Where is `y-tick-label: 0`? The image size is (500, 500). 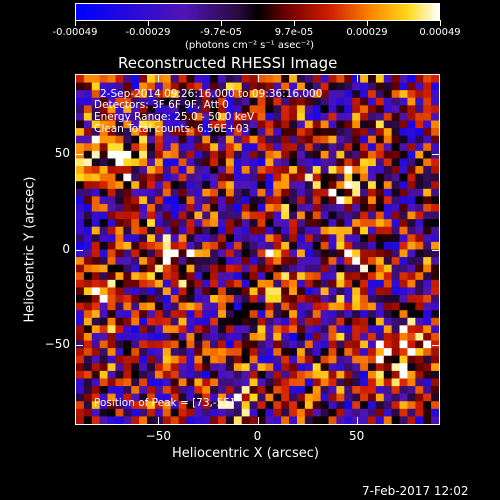 y-tick-label: 0 is located at coordinates (66, 248).